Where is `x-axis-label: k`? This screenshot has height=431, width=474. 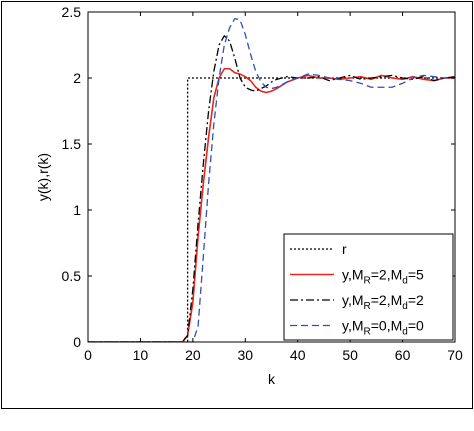
x-axis-label: k is located at coordinates (272, 379).